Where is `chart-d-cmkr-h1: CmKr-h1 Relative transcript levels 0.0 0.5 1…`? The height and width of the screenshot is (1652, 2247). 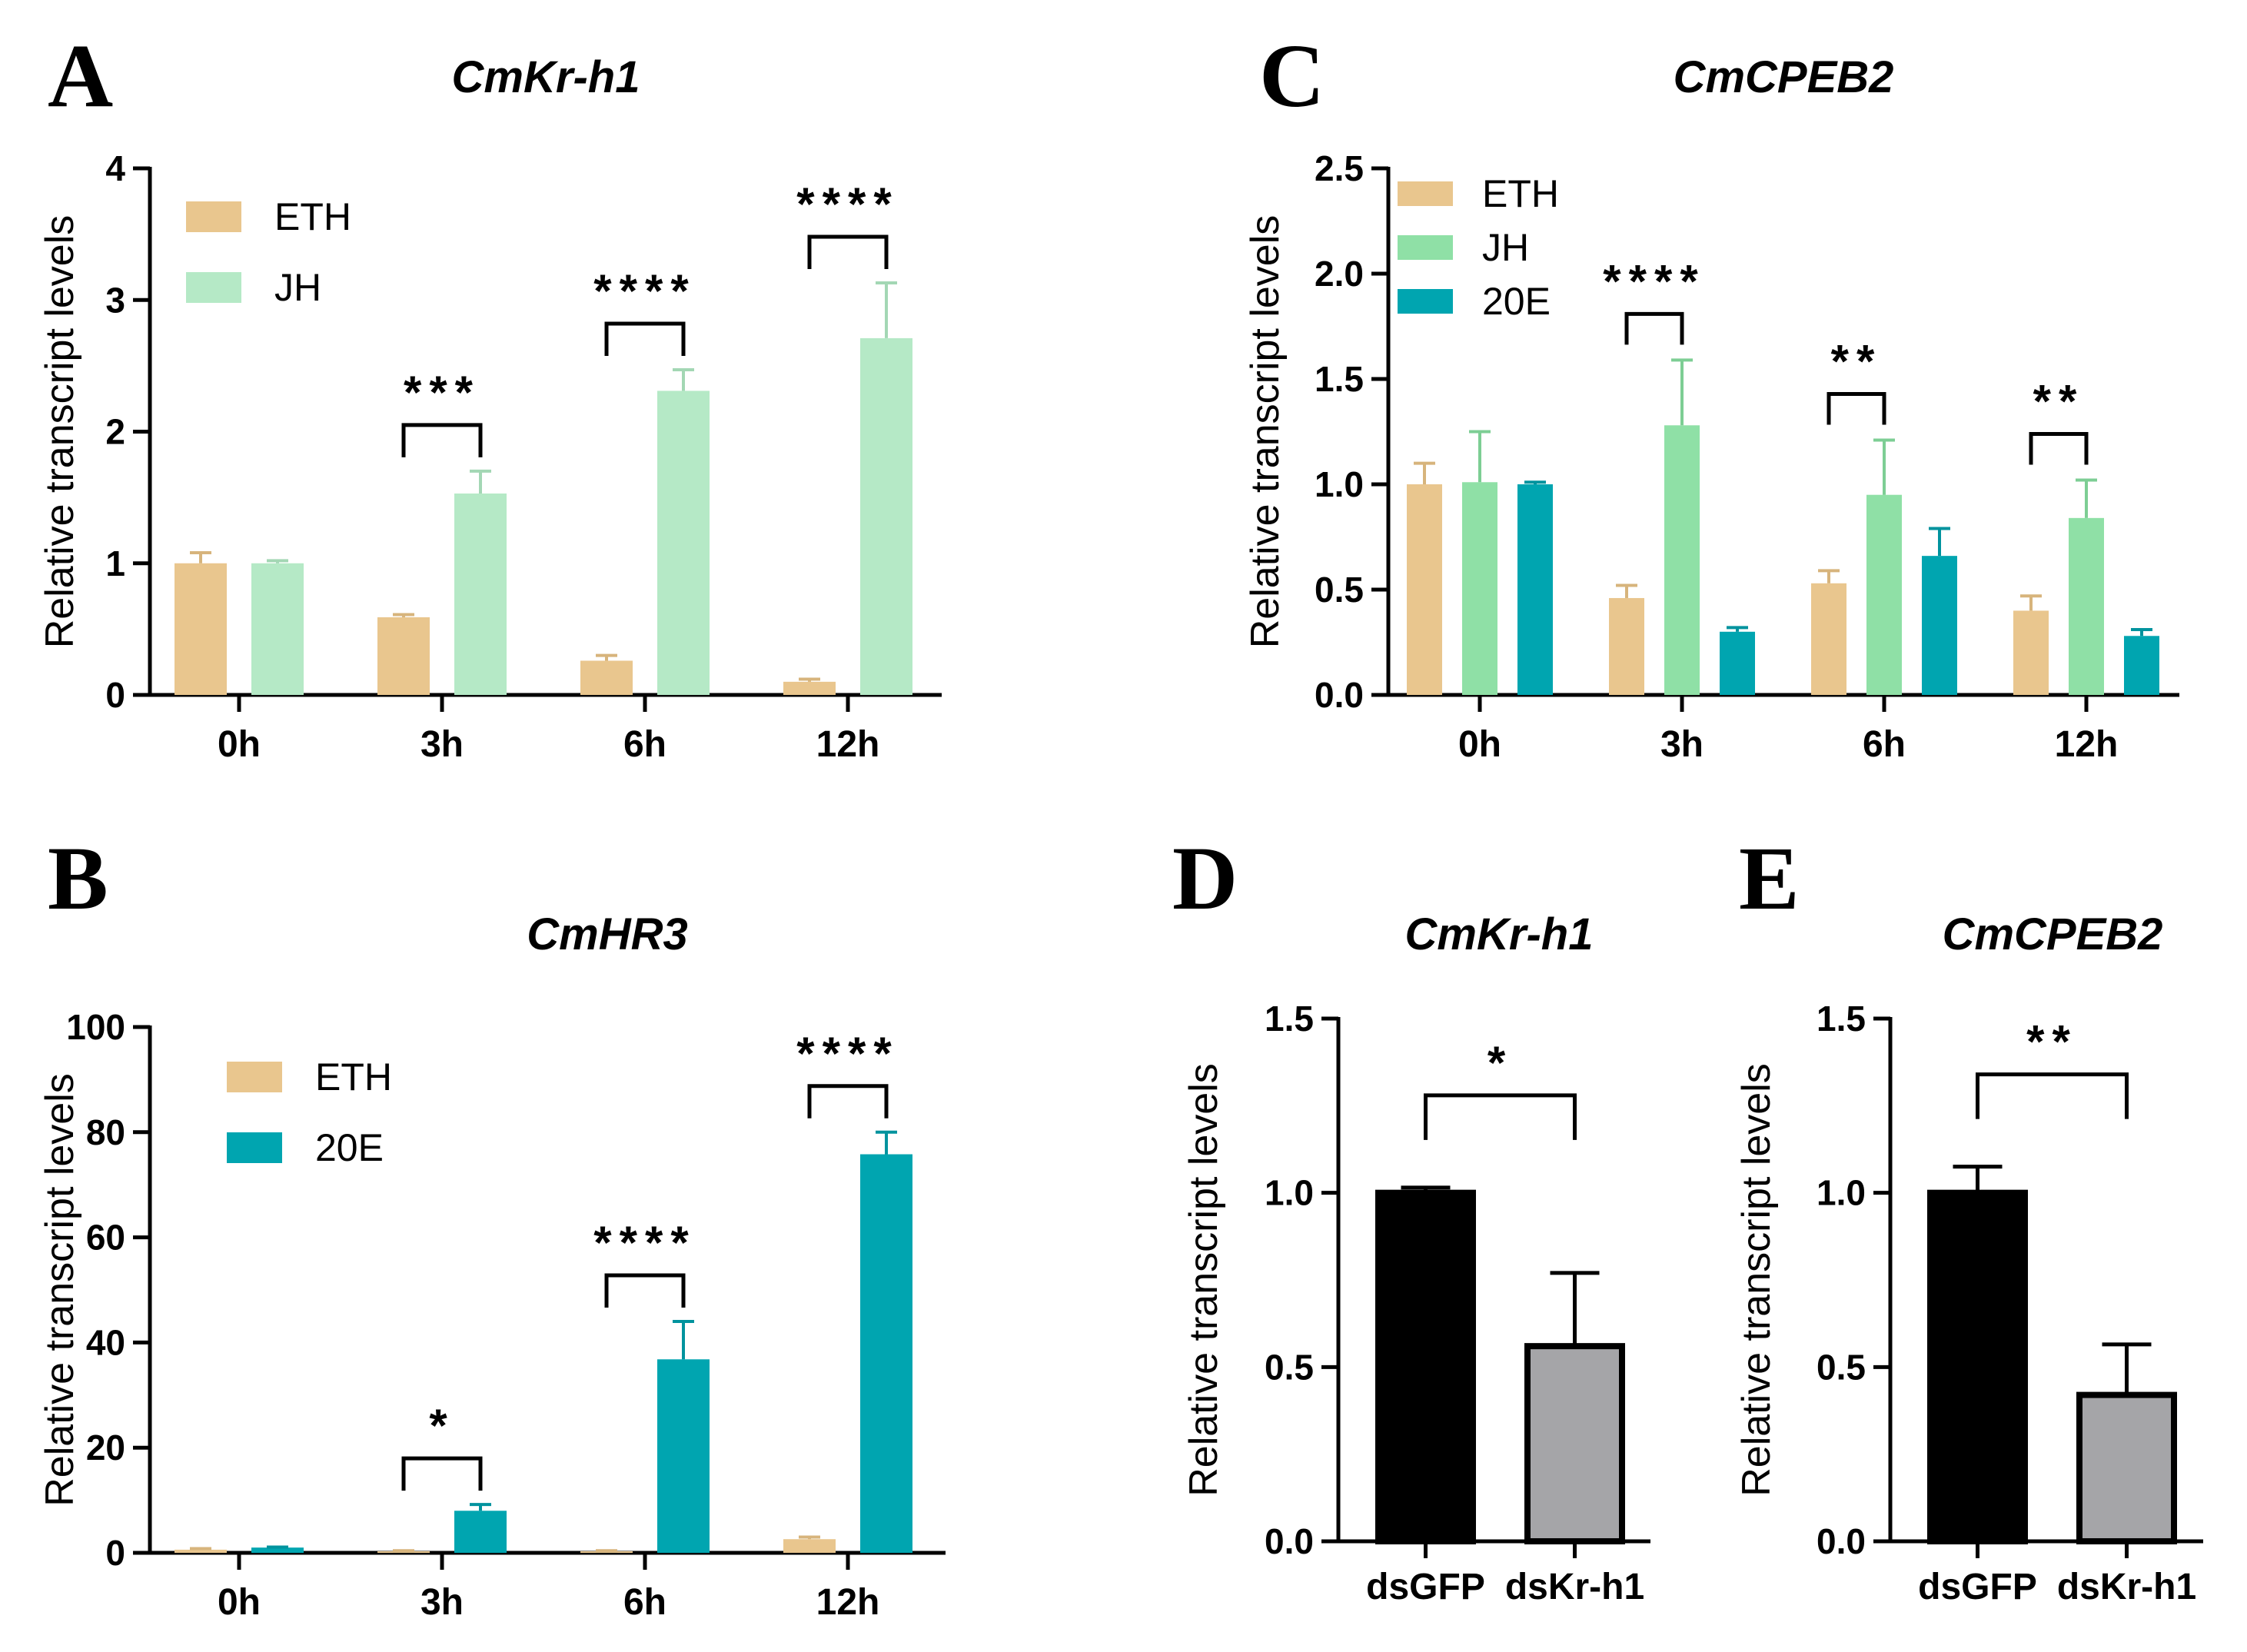 chart-d-cmkr-h1: CmKr-h1 Relative transcript levels 0.0 0.5 1… is located at coordinates (1416, 1258).